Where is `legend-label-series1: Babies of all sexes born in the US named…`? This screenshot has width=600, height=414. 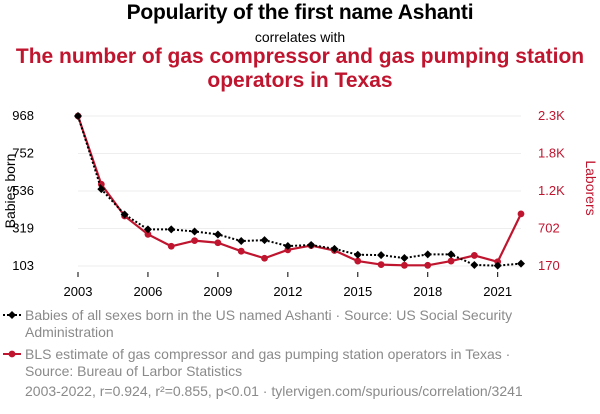
legend-label-series1: Babies of all sexes born in the US named… is located at coordinates (269, 323).